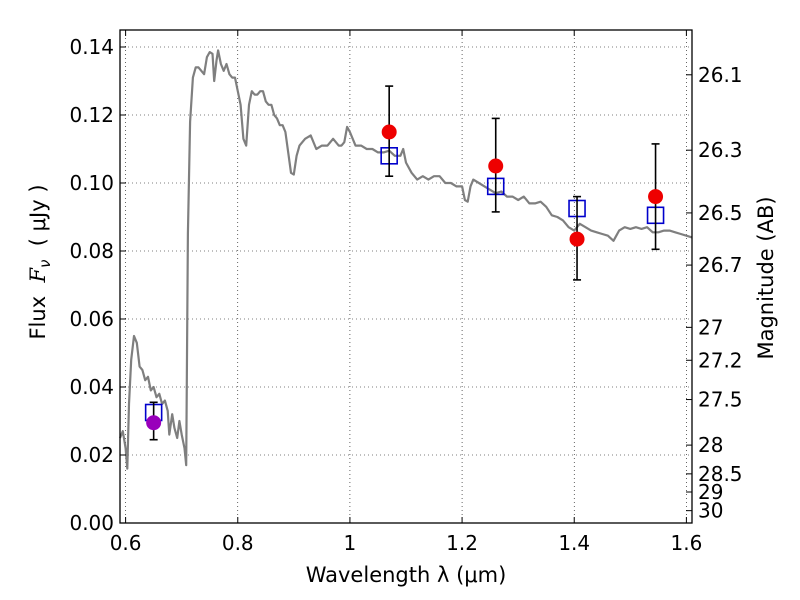 The image size is (800, 600). What do you see at coordinates (91, 183) in the screenshot?
I see `y-tick-label: 0.10` at bounding box center [91, 183].